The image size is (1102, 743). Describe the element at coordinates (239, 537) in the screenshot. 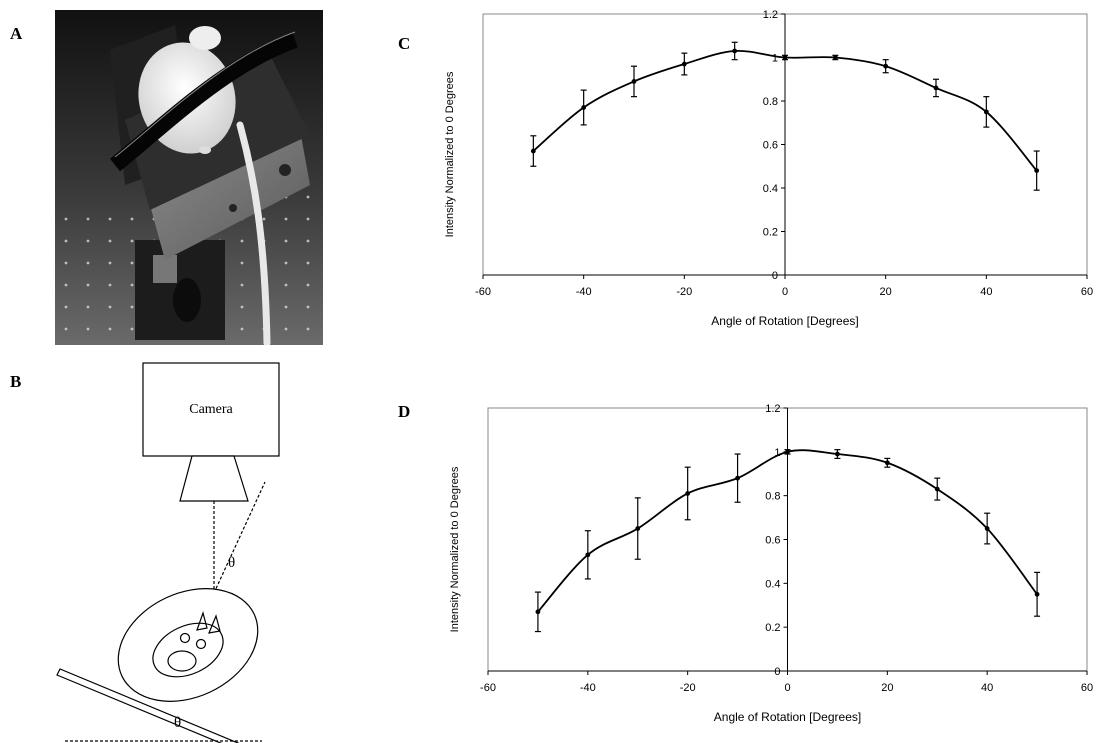

I see `angled-optical-axis` at that location.